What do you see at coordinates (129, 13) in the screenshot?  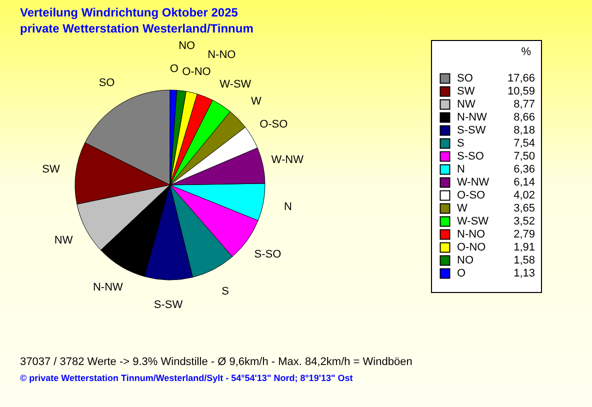 I see `chart-title: Verteilung Windrichtung Oktober 2025` at bounding box center [129, 13].